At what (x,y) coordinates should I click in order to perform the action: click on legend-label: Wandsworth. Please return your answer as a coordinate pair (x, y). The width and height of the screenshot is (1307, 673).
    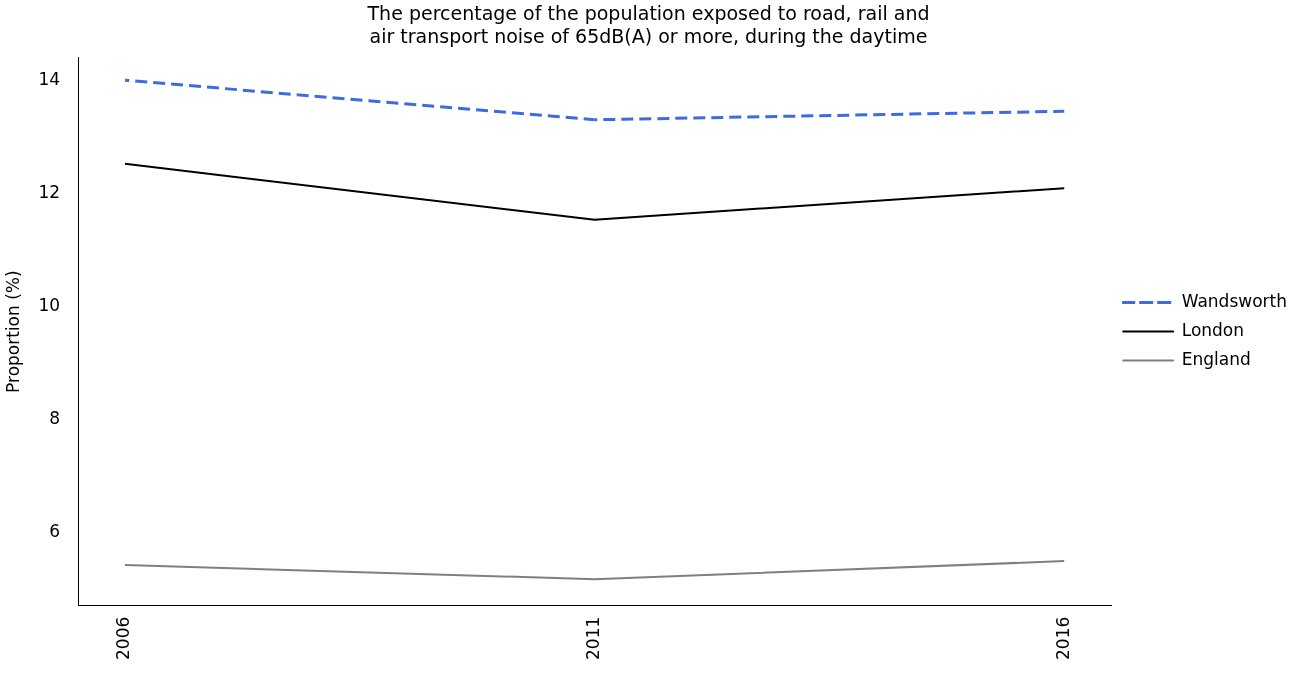
    Looking at the image, I should click on (1234, 300).